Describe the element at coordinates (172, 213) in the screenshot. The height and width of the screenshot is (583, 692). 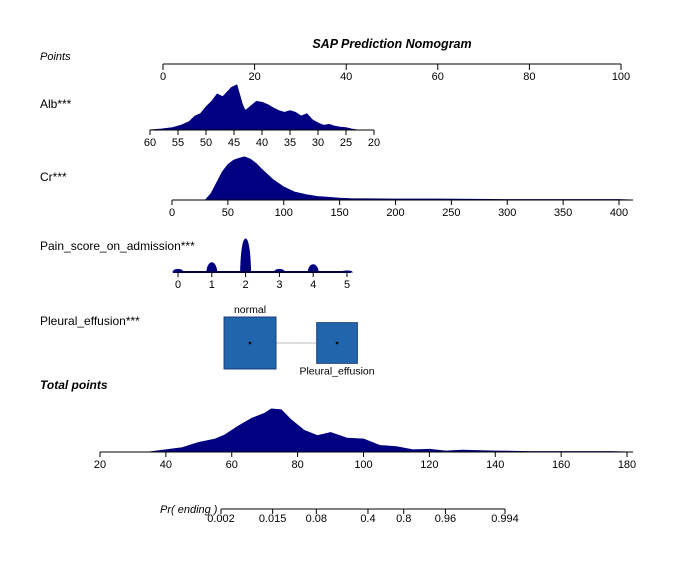
I see `cr-tick-label: 0` at that location.